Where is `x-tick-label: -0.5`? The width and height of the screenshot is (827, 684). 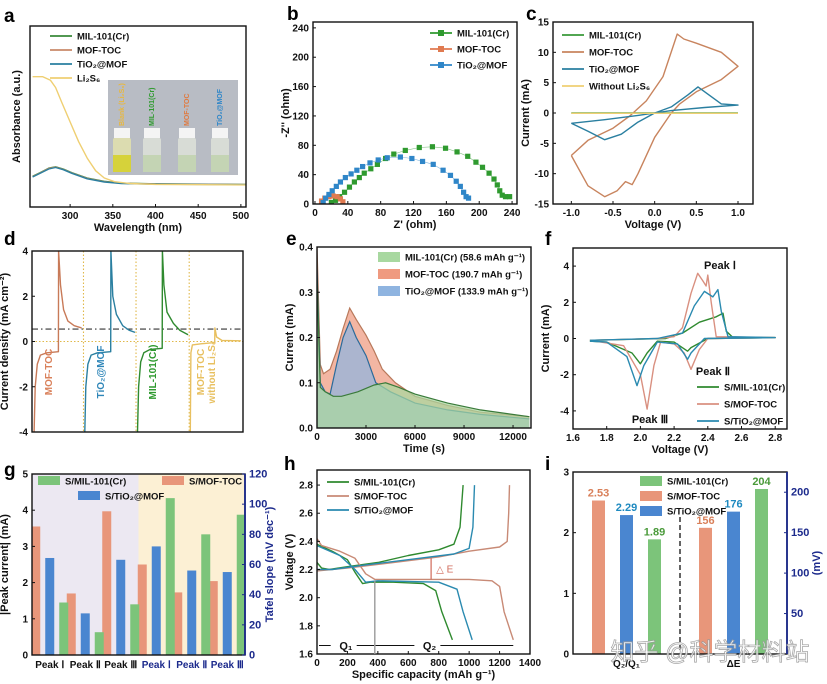 x-tick-label: -0.5 is located at coordinates (613, 213).